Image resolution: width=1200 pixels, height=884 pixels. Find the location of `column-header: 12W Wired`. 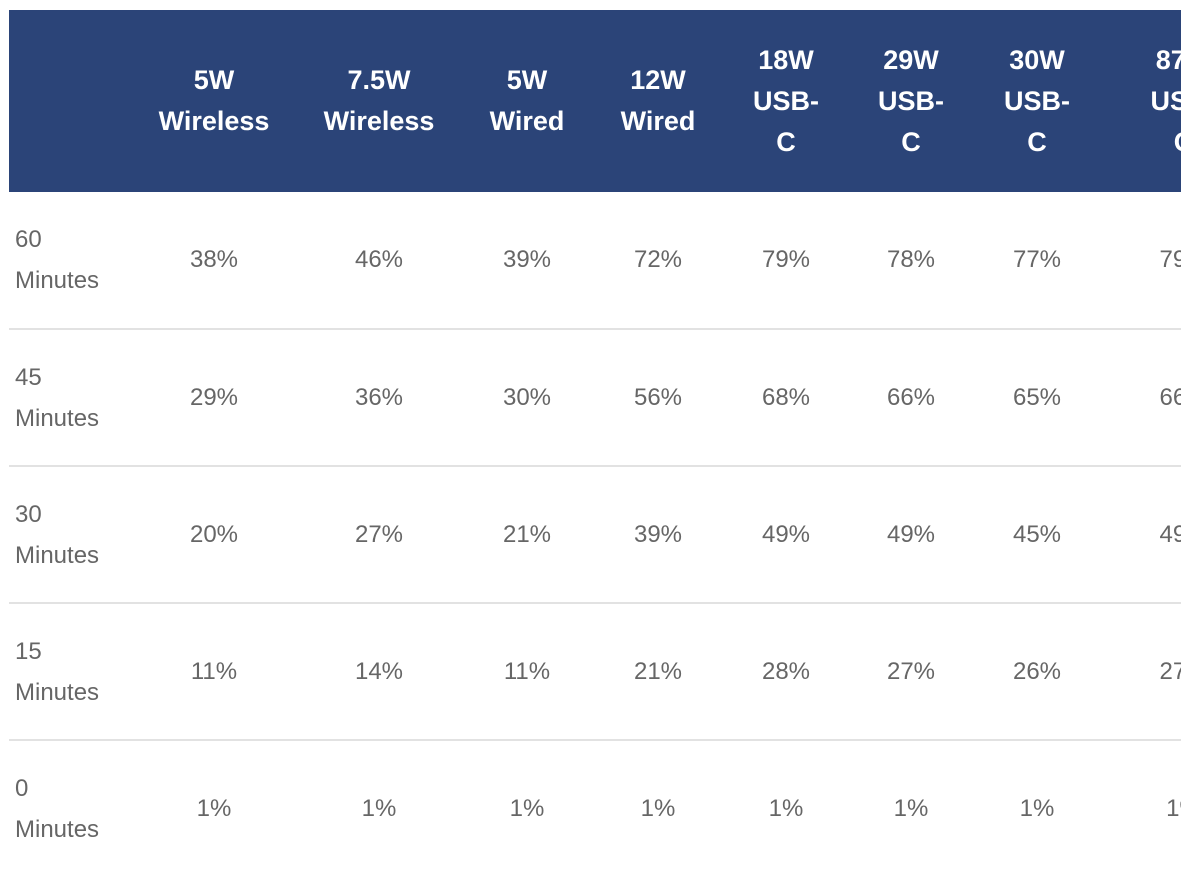

column-header: 12W Wired is located at coordinates (658, 101).